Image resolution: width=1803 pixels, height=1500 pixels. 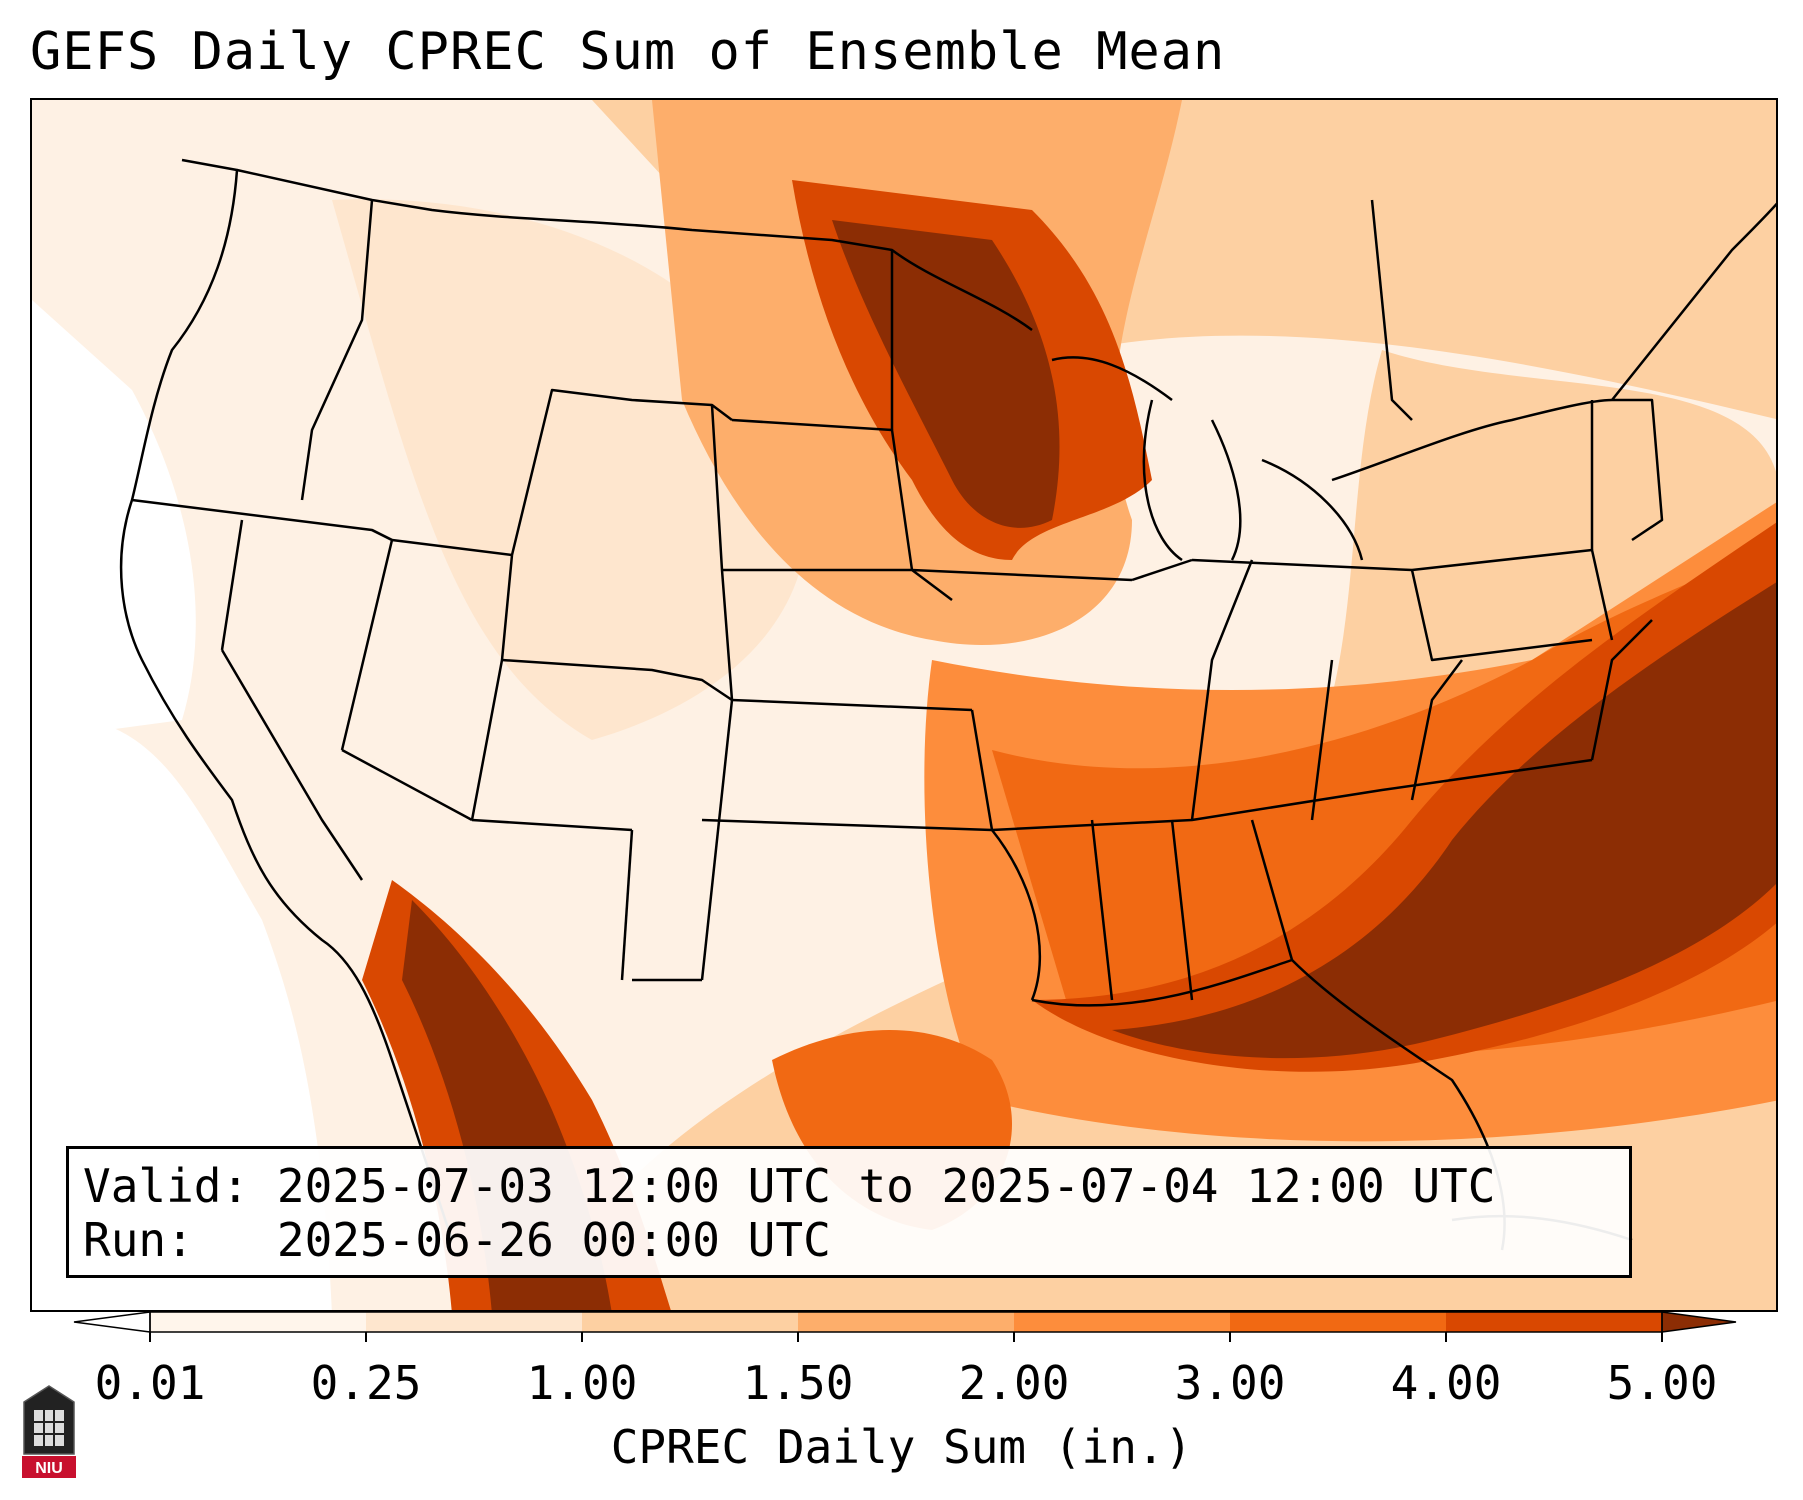 I want to click on niu-logo-text: NIU, so click(x=49, y=1468).